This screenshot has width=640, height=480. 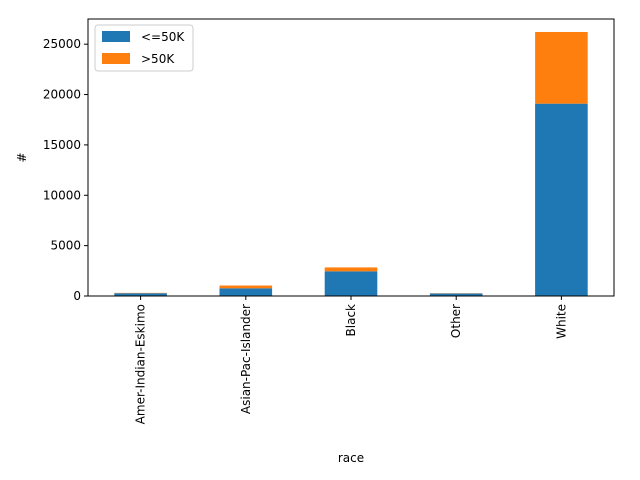 I want to click on x-tick-label-amer-indian-eskimo: Amer-Indian-Eskimo, so click(x=141, y=364).